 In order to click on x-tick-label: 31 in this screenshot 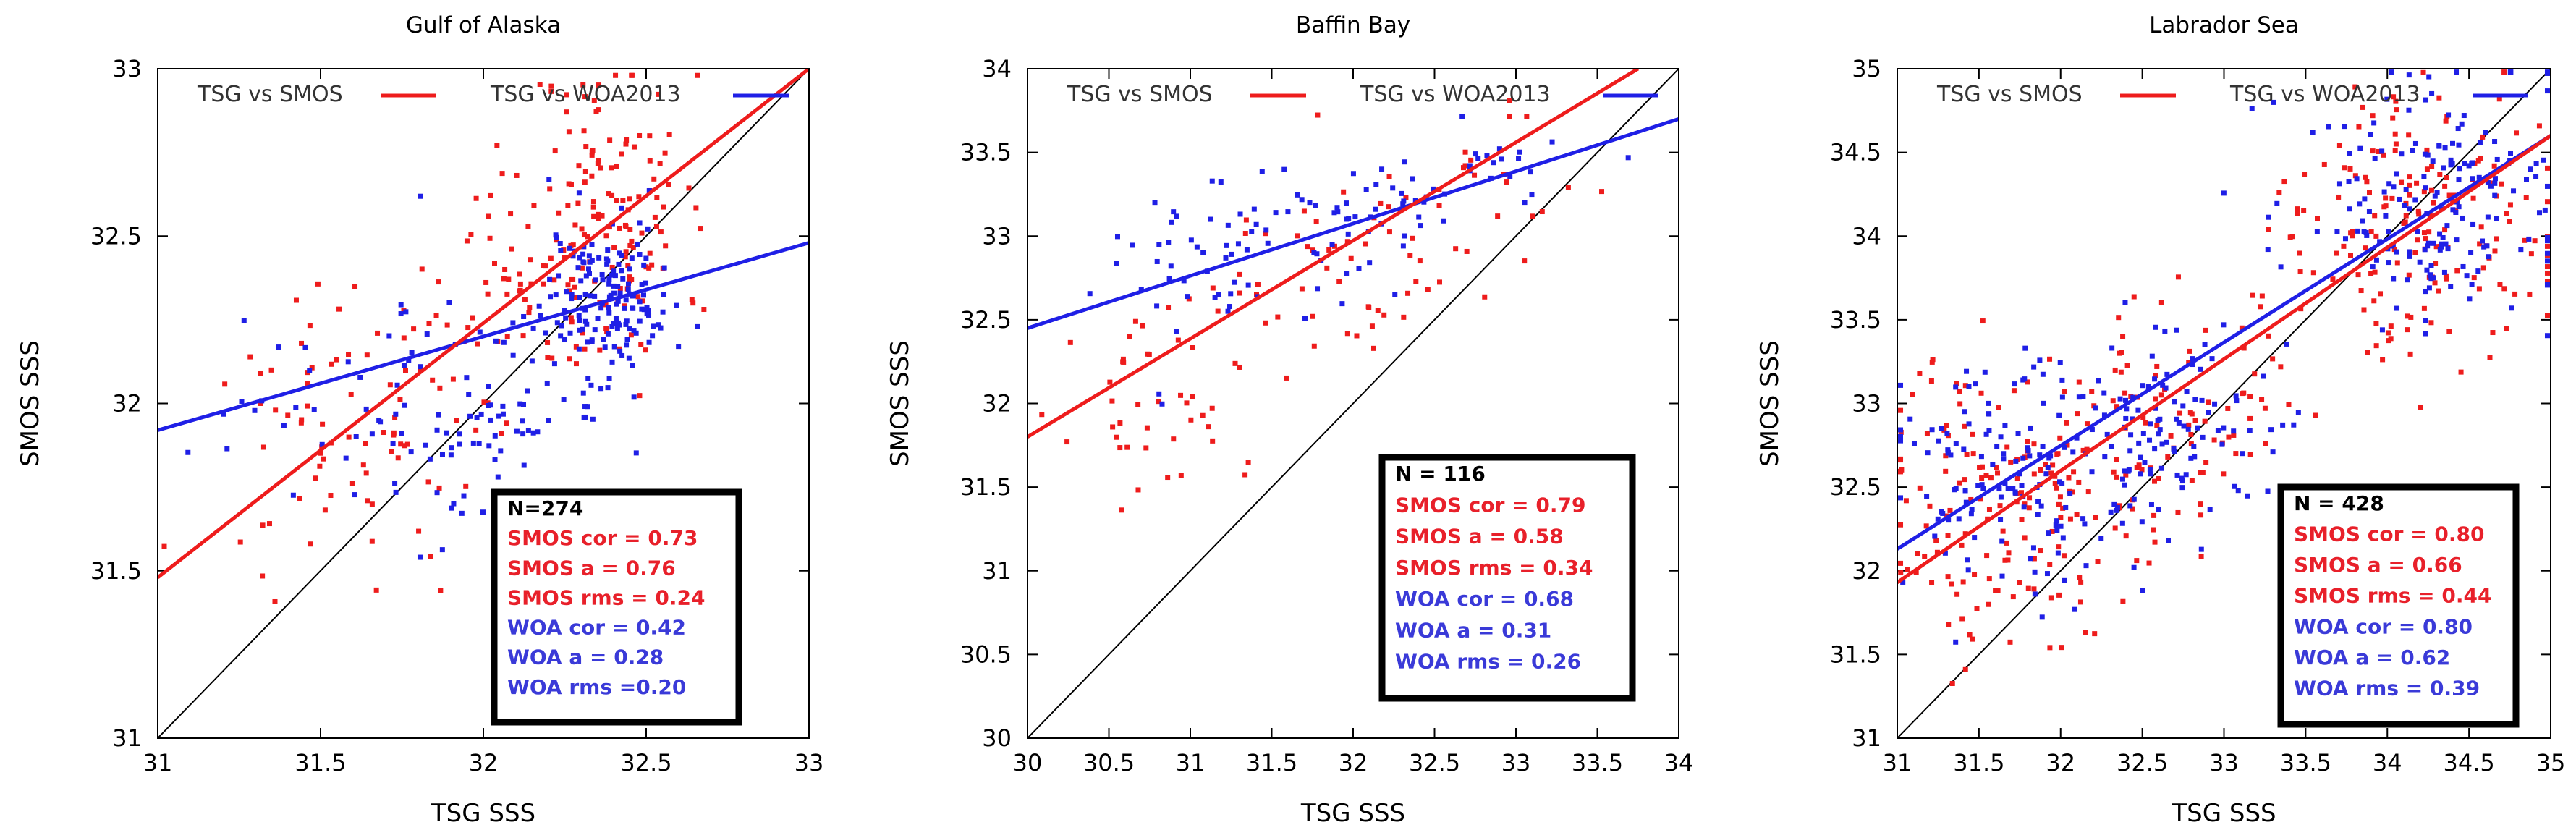, I will do `click(1191, 762)`.